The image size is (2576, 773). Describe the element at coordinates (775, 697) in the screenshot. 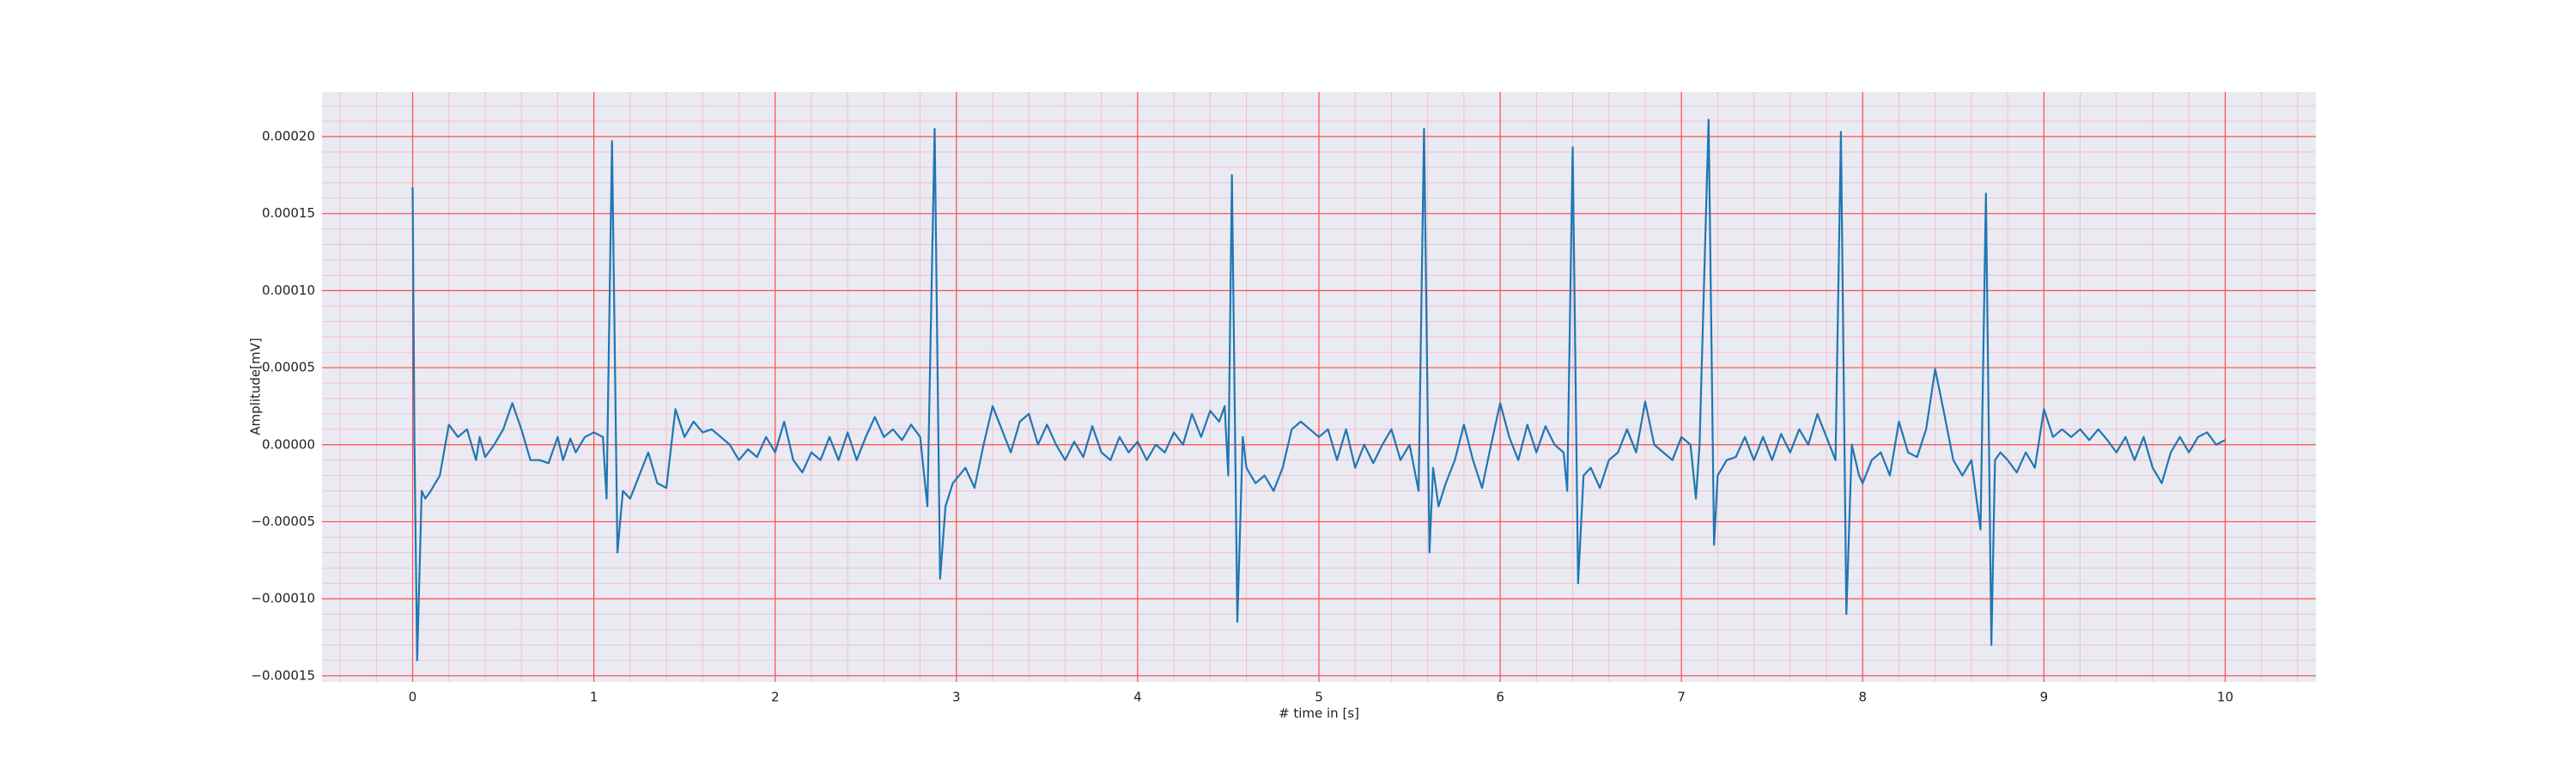

I see `x-tick-label: 2` at that location.